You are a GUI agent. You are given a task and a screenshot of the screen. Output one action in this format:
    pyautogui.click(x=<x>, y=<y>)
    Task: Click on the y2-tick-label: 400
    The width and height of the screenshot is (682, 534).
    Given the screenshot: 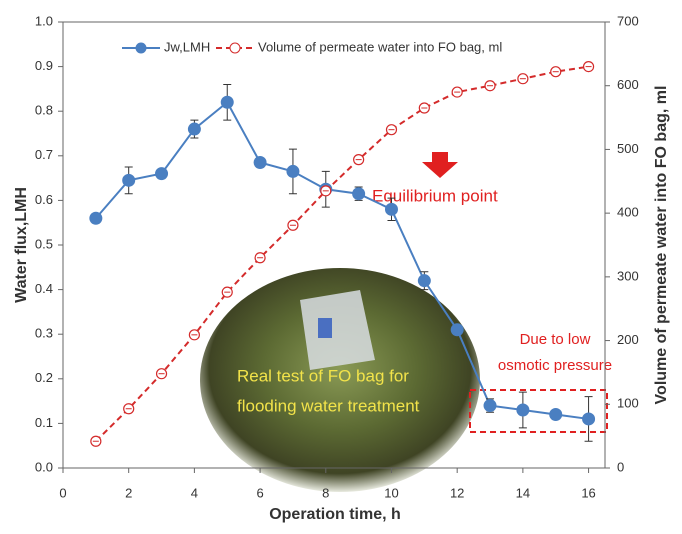 What is the action you would take?
    pyautogui.click(x=628, y=212)
    